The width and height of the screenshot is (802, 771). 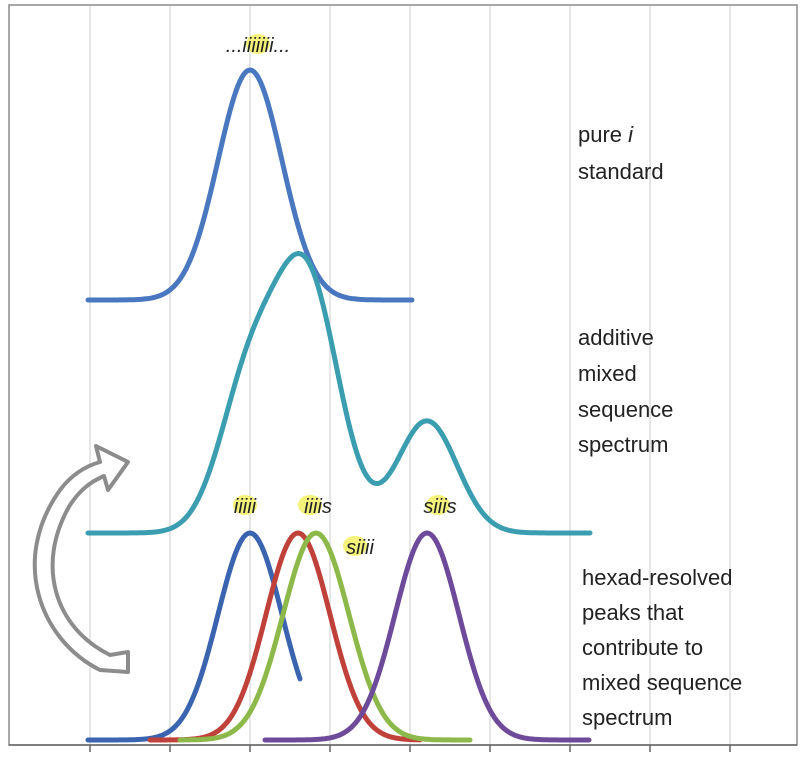 What do you see at coordinates (600, 134) in the screenshot?
I see `caption-text: pure` at bounding box center [600, 134].